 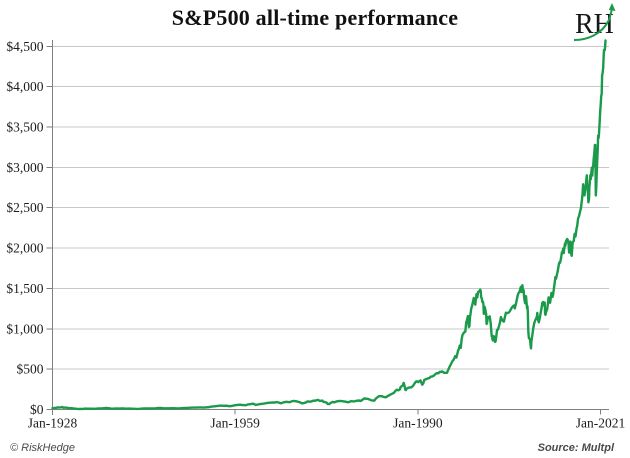 What do you see at coordinates (315, 17) in the screenshot?
I see `chart-title: S&P500 all-time performance` at bounding box center [315, 17].